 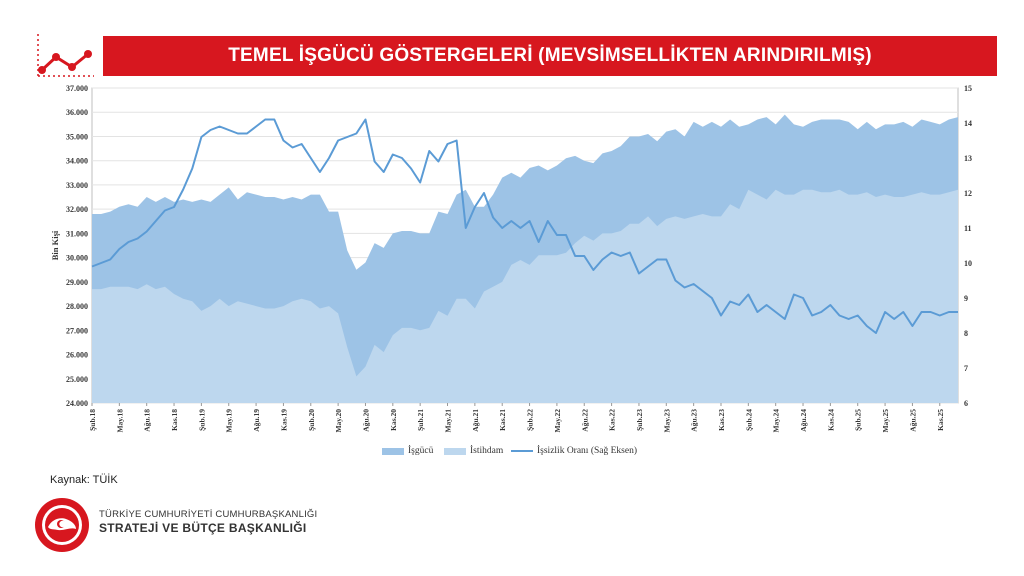 What do you see at coordinates (885, 421) in the screenshot?
I see `x-tick-label: May.25` at bounding box center [885, 421].